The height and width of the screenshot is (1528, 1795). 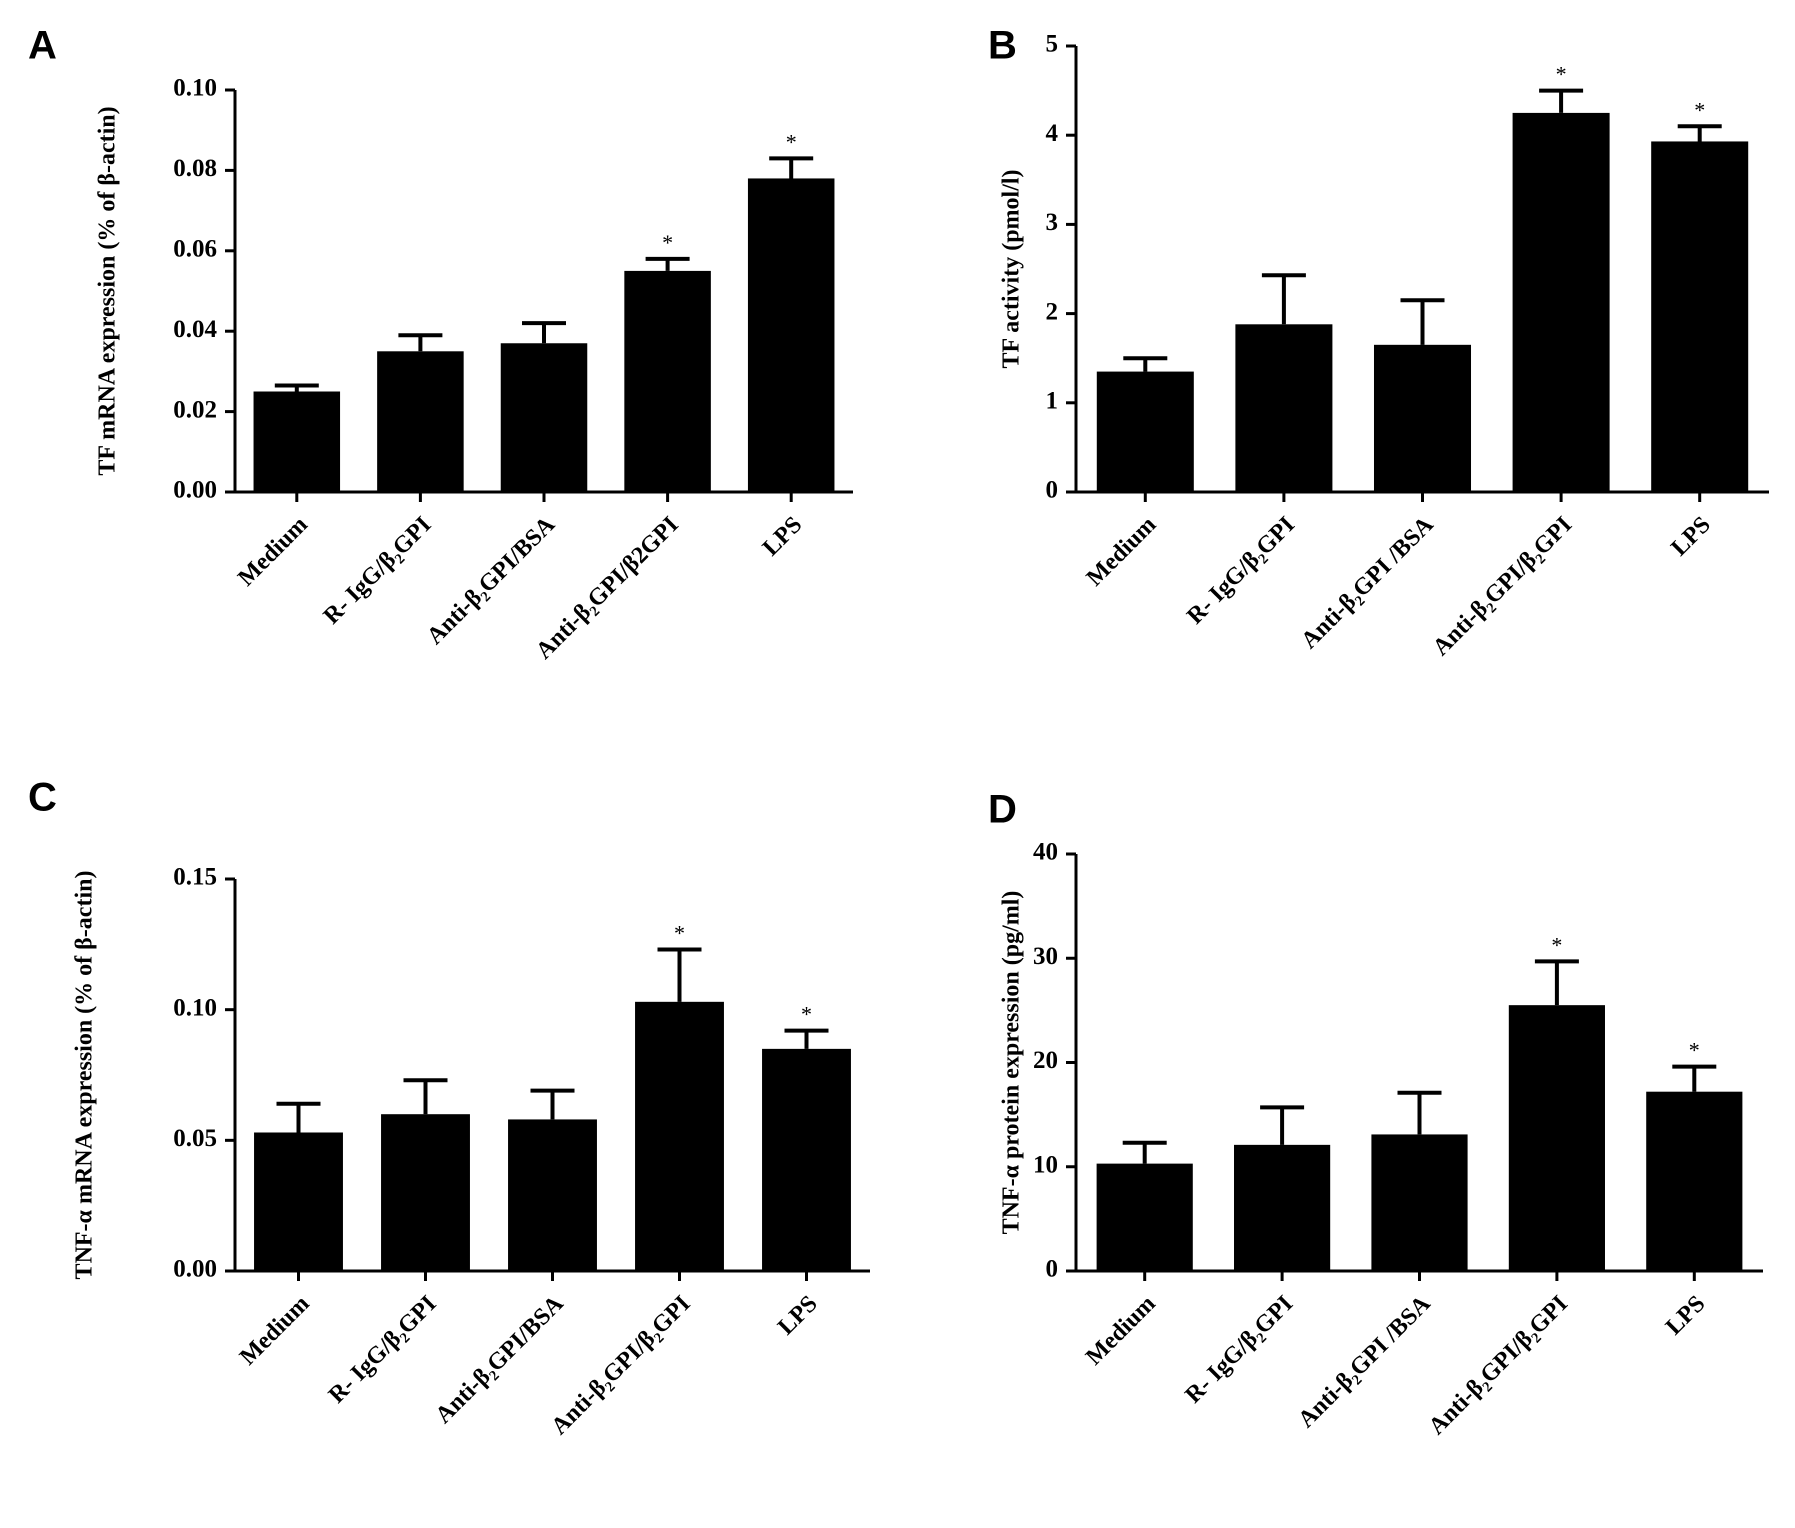 I want to click on y-tick-label: 0.15, so click(x=195, y=877).